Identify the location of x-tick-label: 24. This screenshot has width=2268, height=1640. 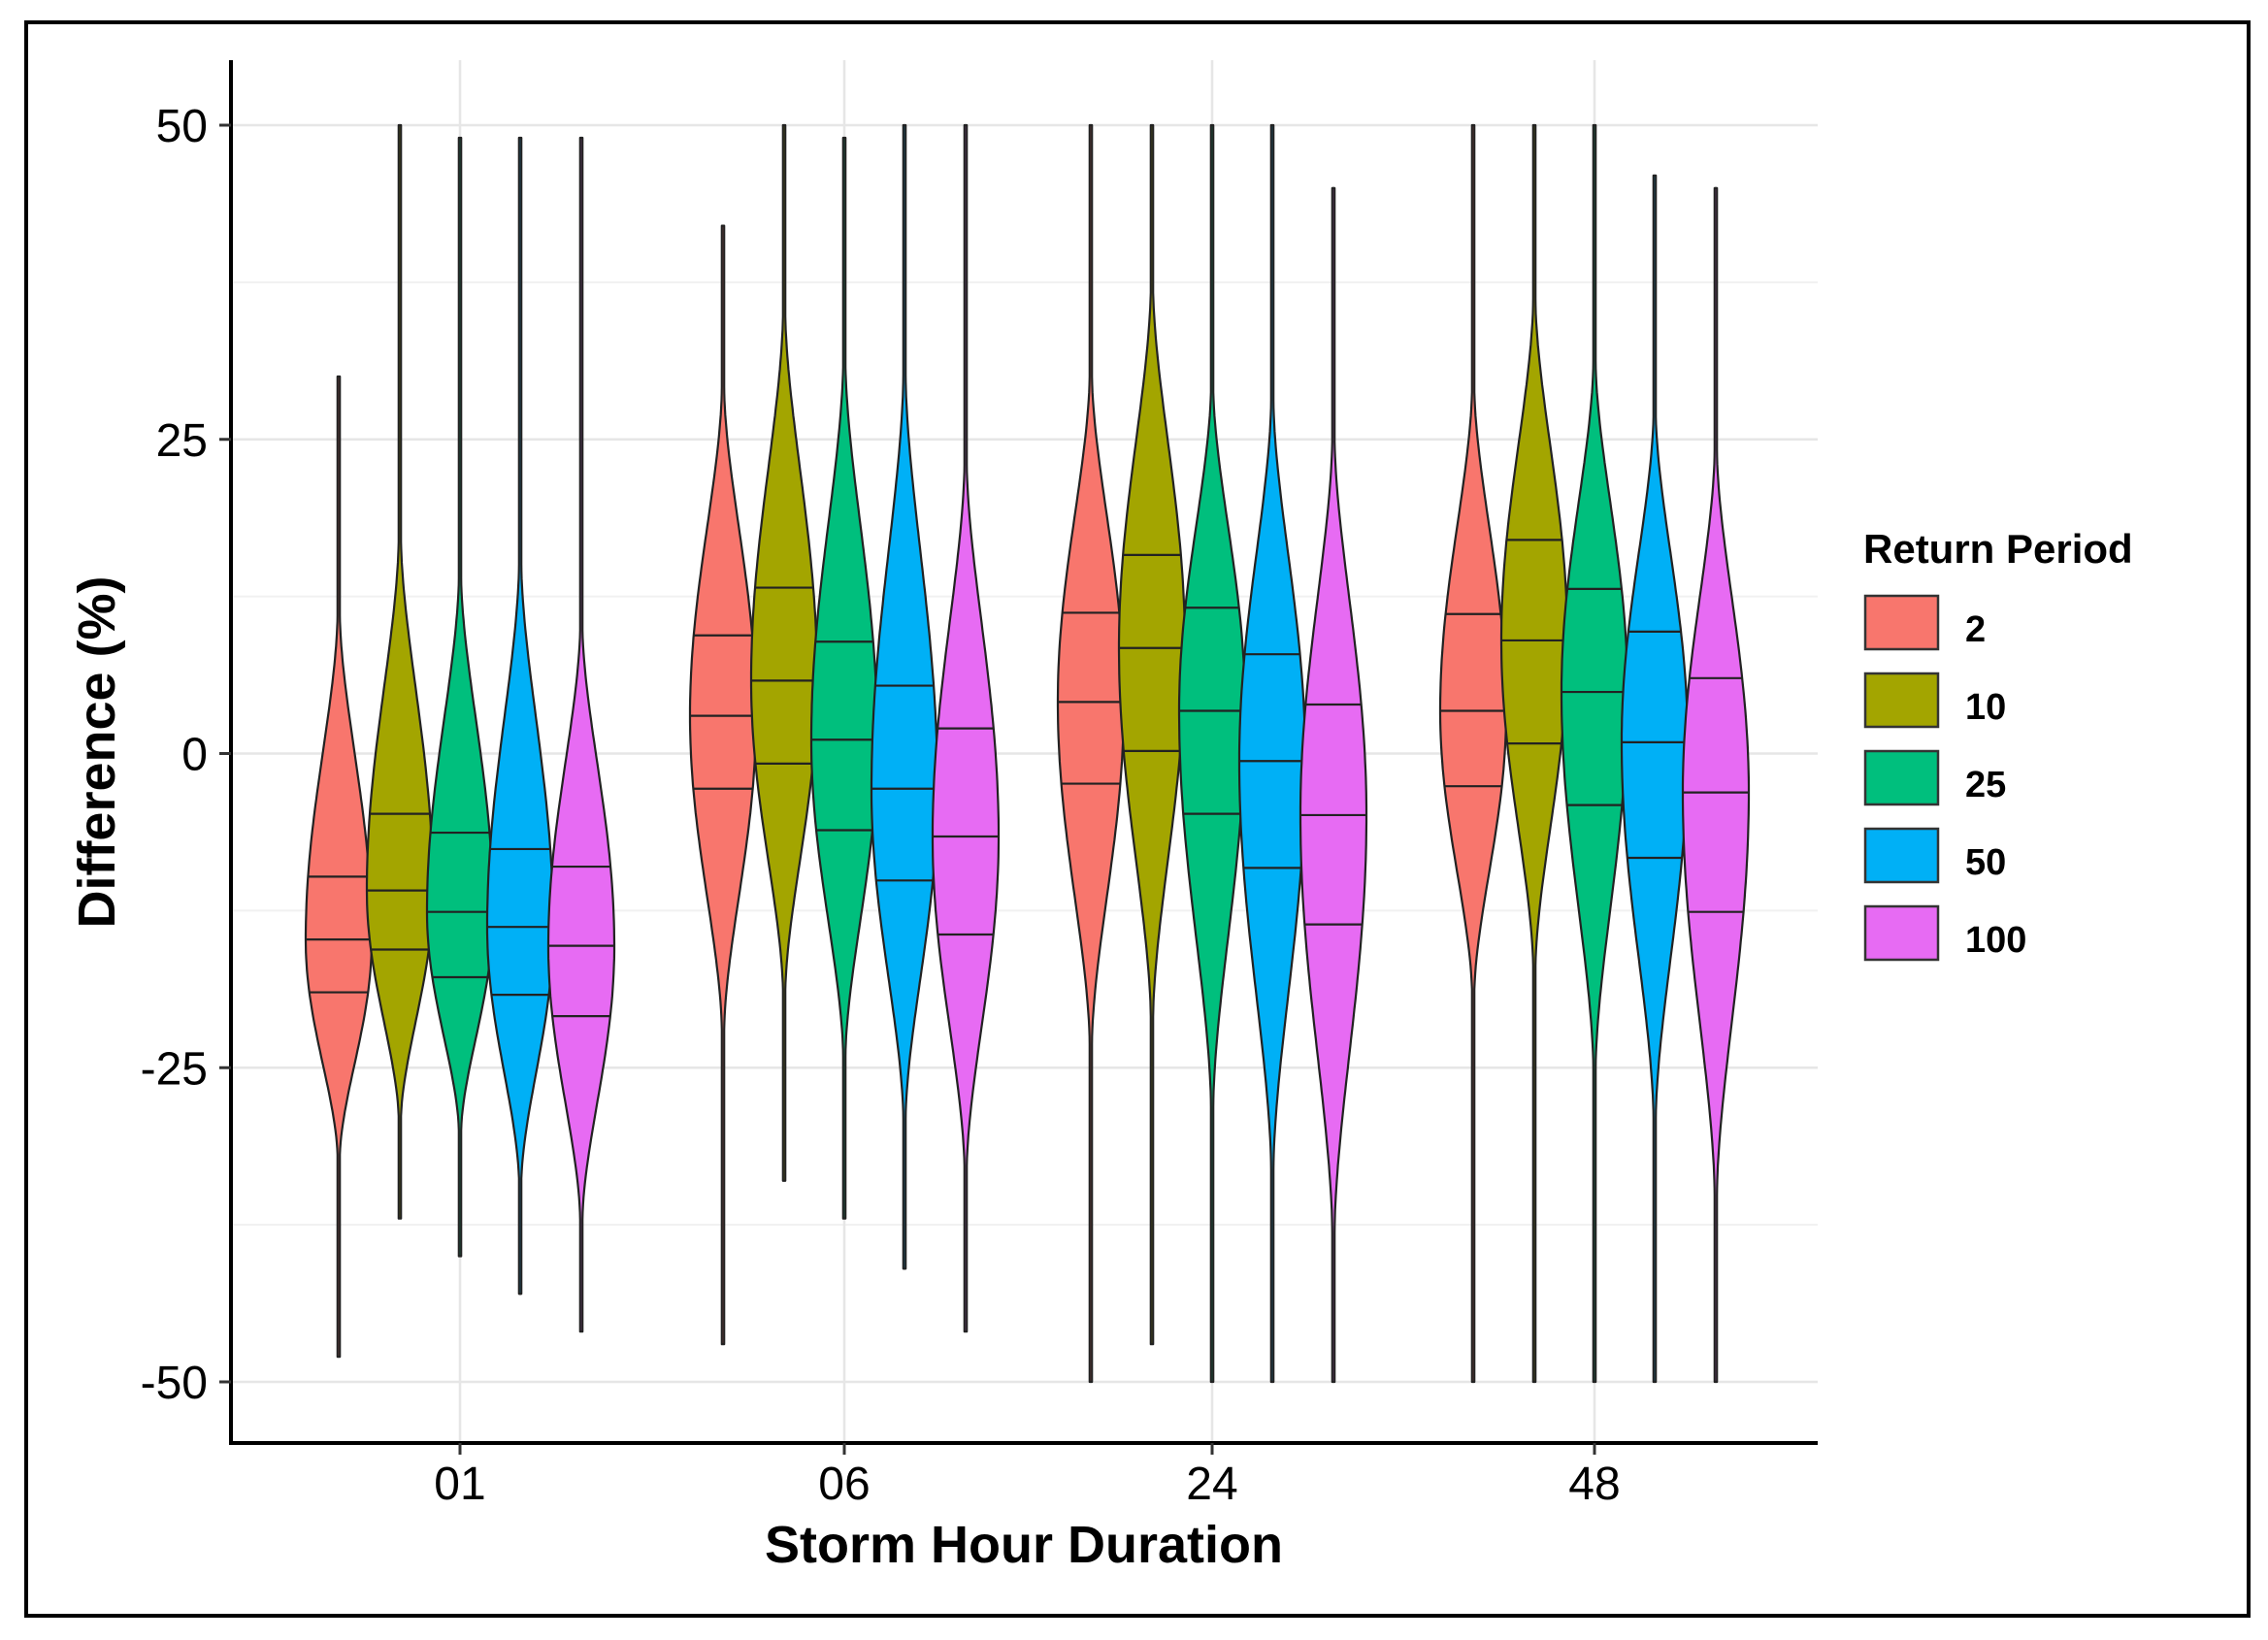
(1211, 1484).